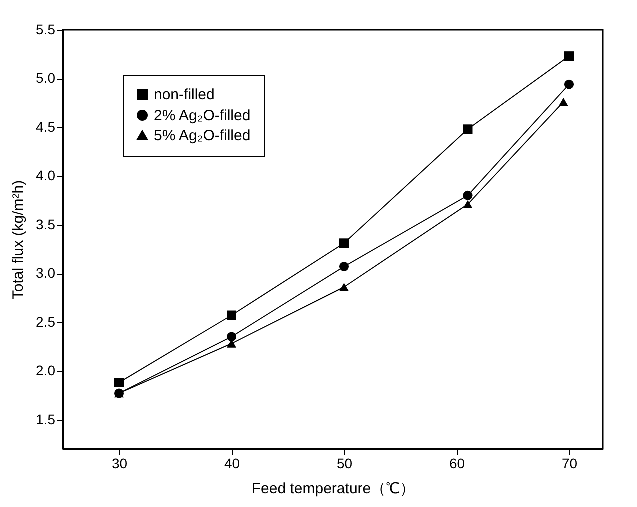 The image size is (637, 507). What do you see at coordinates (46, 224) in the screenshot?
I see `y-tick-label: 3.5` at bounding box center [46, 224].